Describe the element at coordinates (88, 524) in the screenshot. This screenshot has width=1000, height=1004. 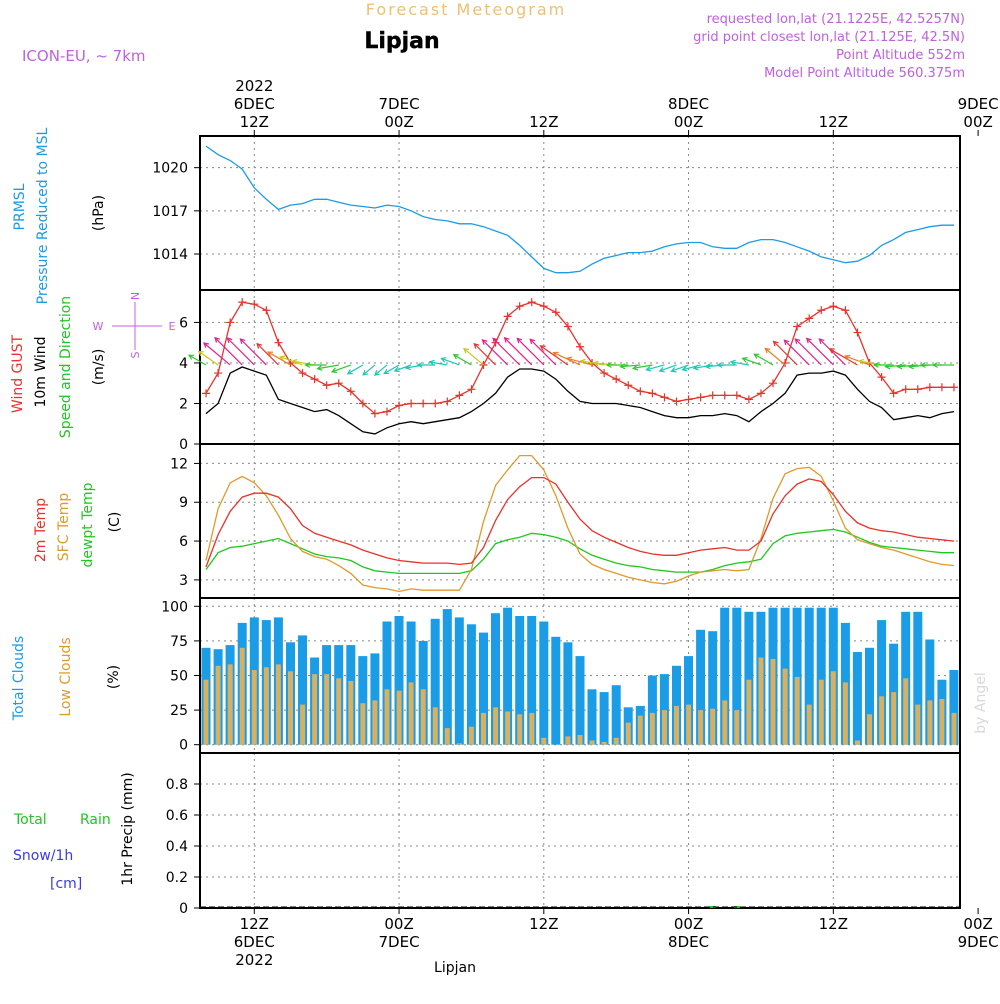
I see `p3-label-dewpt: dewpt Temp` at that location.